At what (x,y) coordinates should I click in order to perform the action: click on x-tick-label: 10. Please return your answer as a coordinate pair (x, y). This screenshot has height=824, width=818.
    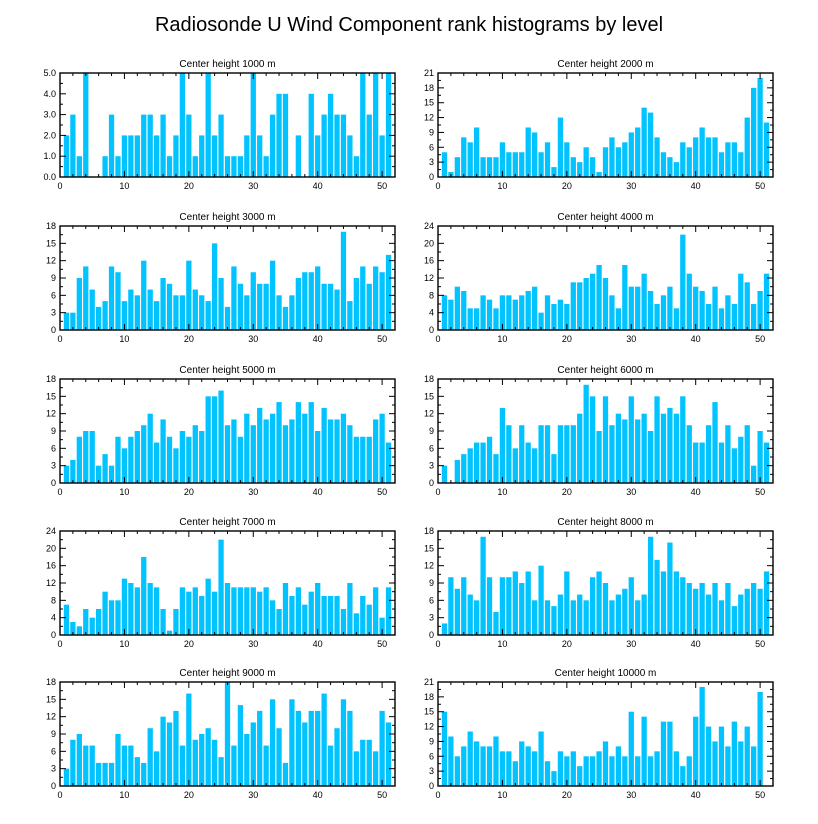
    Looking at the image, I should click on (502, 186).